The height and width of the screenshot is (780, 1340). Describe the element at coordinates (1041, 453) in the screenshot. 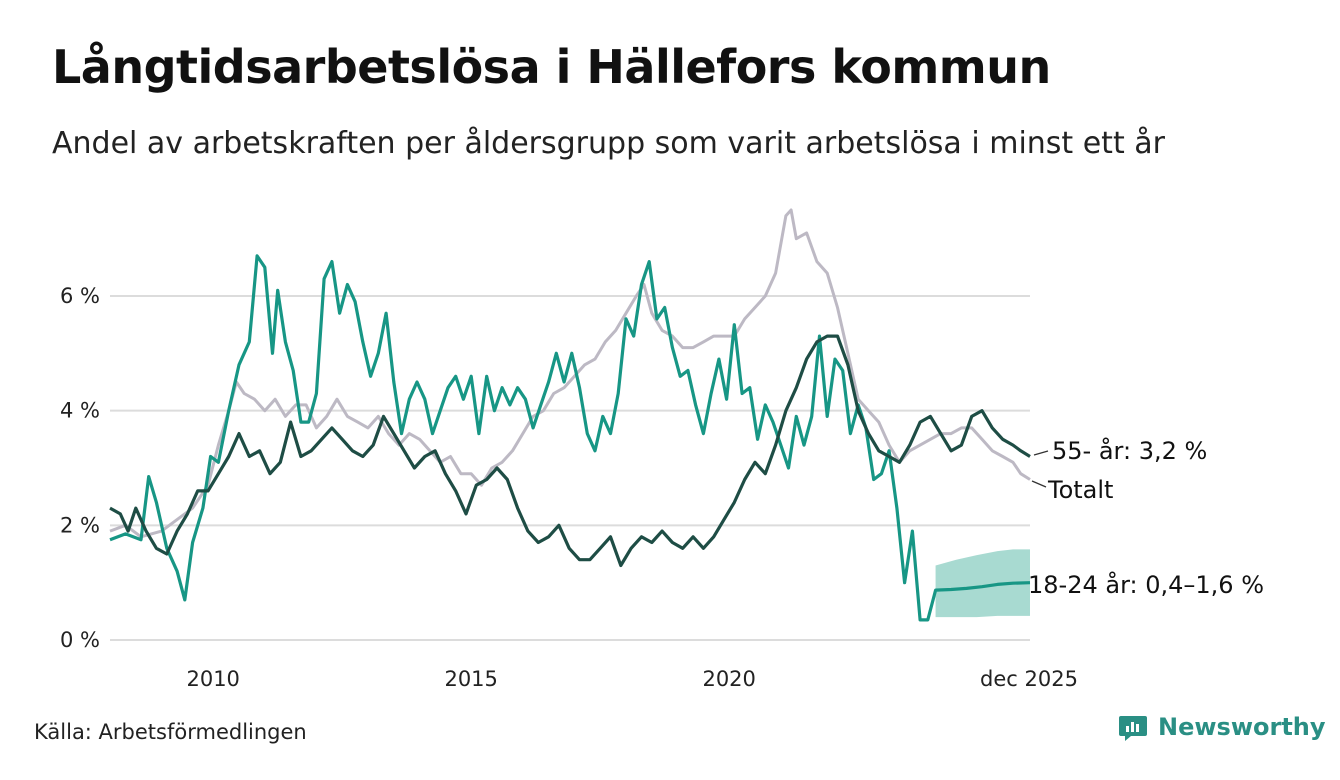

I see `leader-age55` at that location.